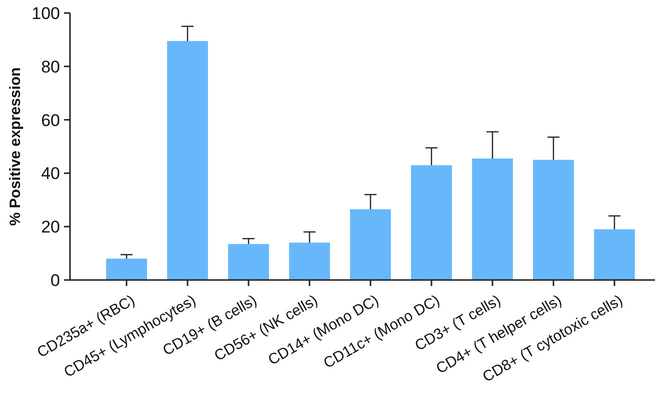 This screenshot has width=663, height=407. I want to click on y-tick-label: 100, so click(46, 13).